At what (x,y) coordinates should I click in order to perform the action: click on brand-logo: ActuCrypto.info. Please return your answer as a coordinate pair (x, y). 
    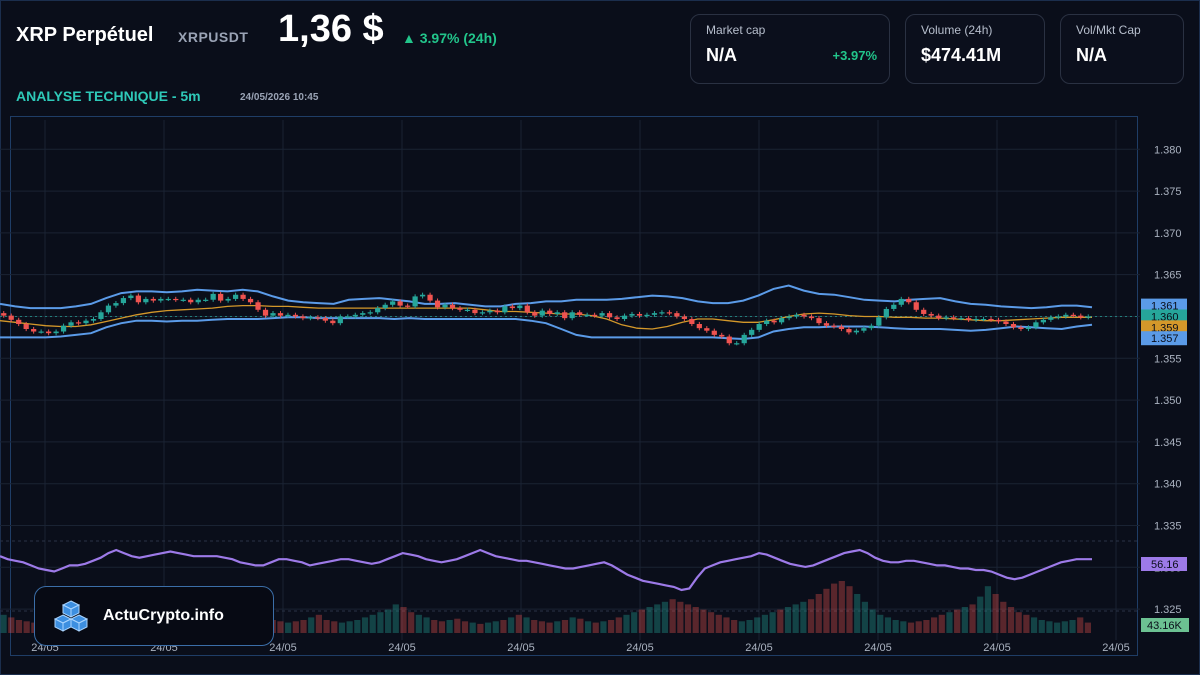
    Looking at the image, I should click on (154, 616).